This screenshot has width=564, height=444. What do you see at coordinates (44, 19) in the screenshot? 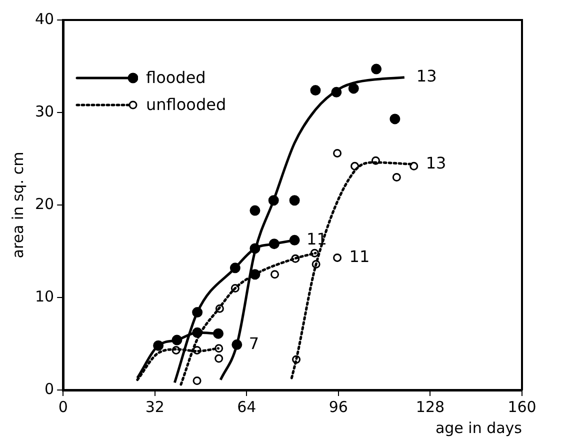
I see `y-tick-label: 40` at bounding box center [44, 19].